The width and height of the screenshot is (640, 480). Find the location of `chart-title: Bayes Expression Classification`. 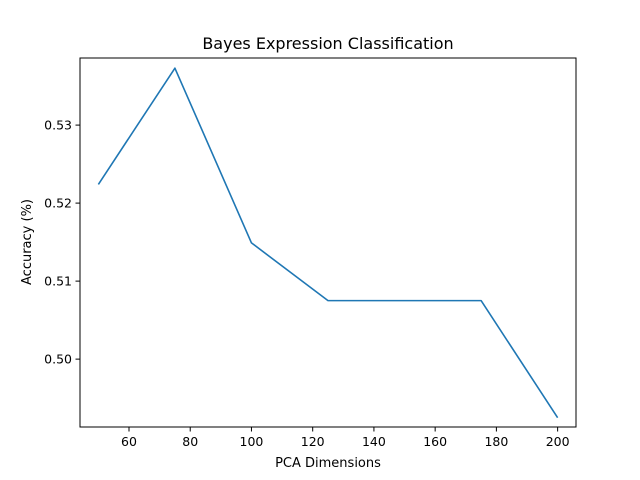

chart-title: Bayes Expression Classification is located at coordinates (327, 43).